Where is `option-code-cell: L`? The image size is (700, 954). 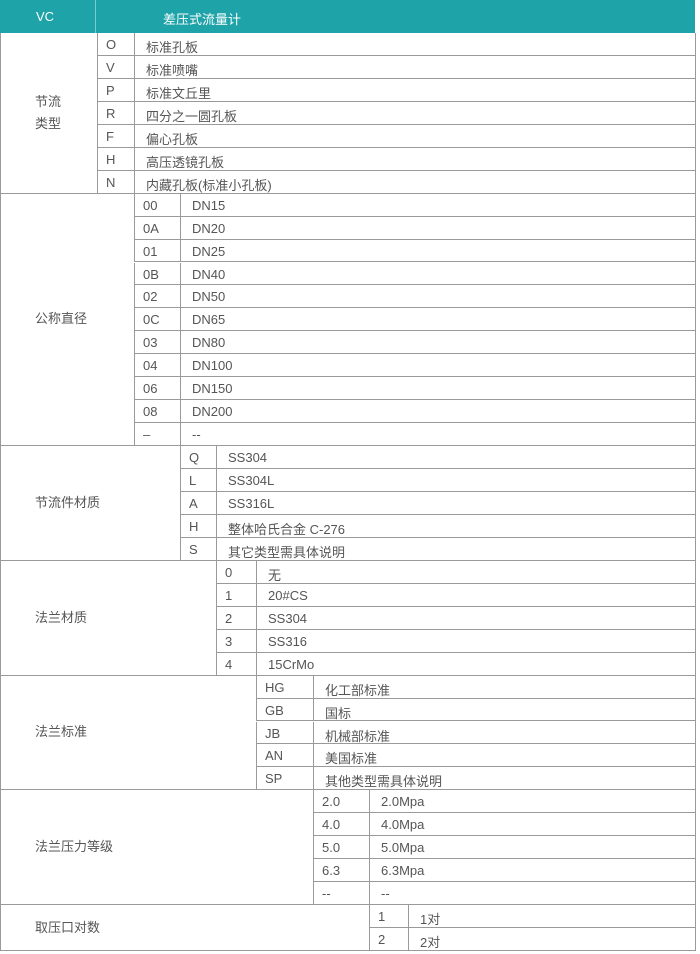 option-code-cell: L is located at coordinates (198, 480).